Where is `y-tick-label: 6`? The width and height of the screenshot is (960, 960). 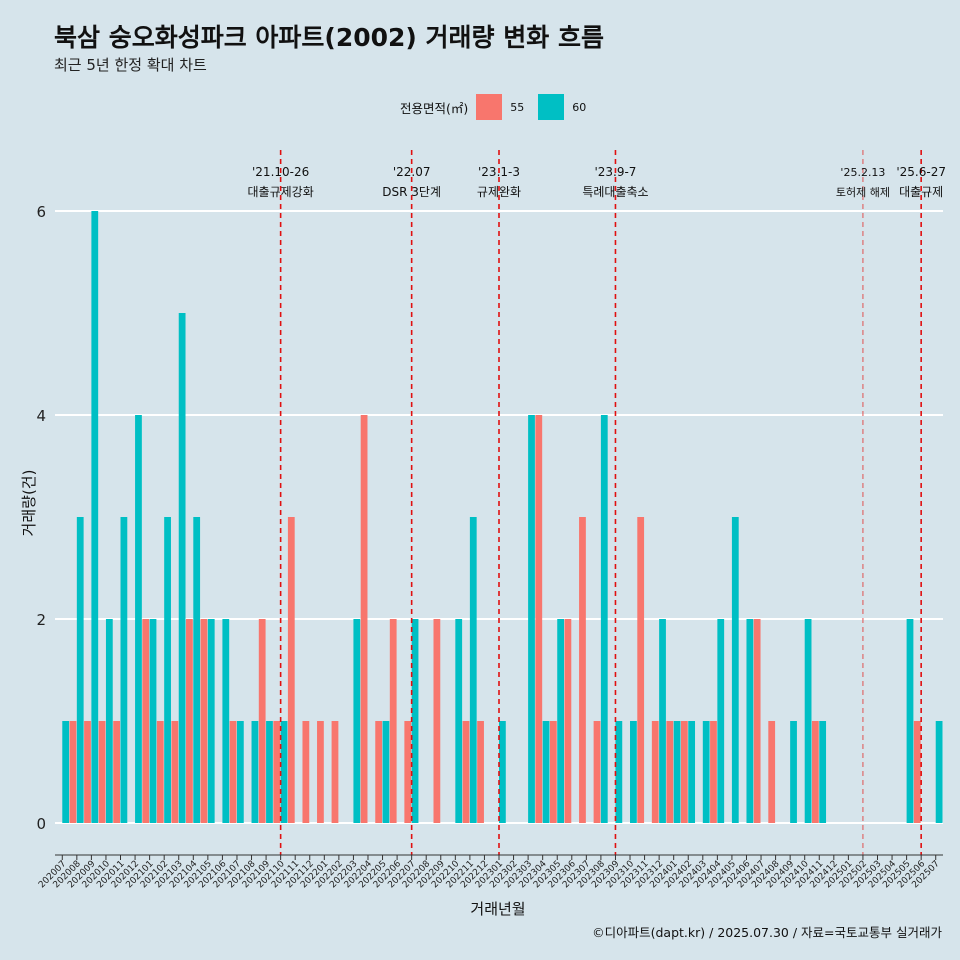 y-tick-label: 6 is located at coordinates (41, 212).